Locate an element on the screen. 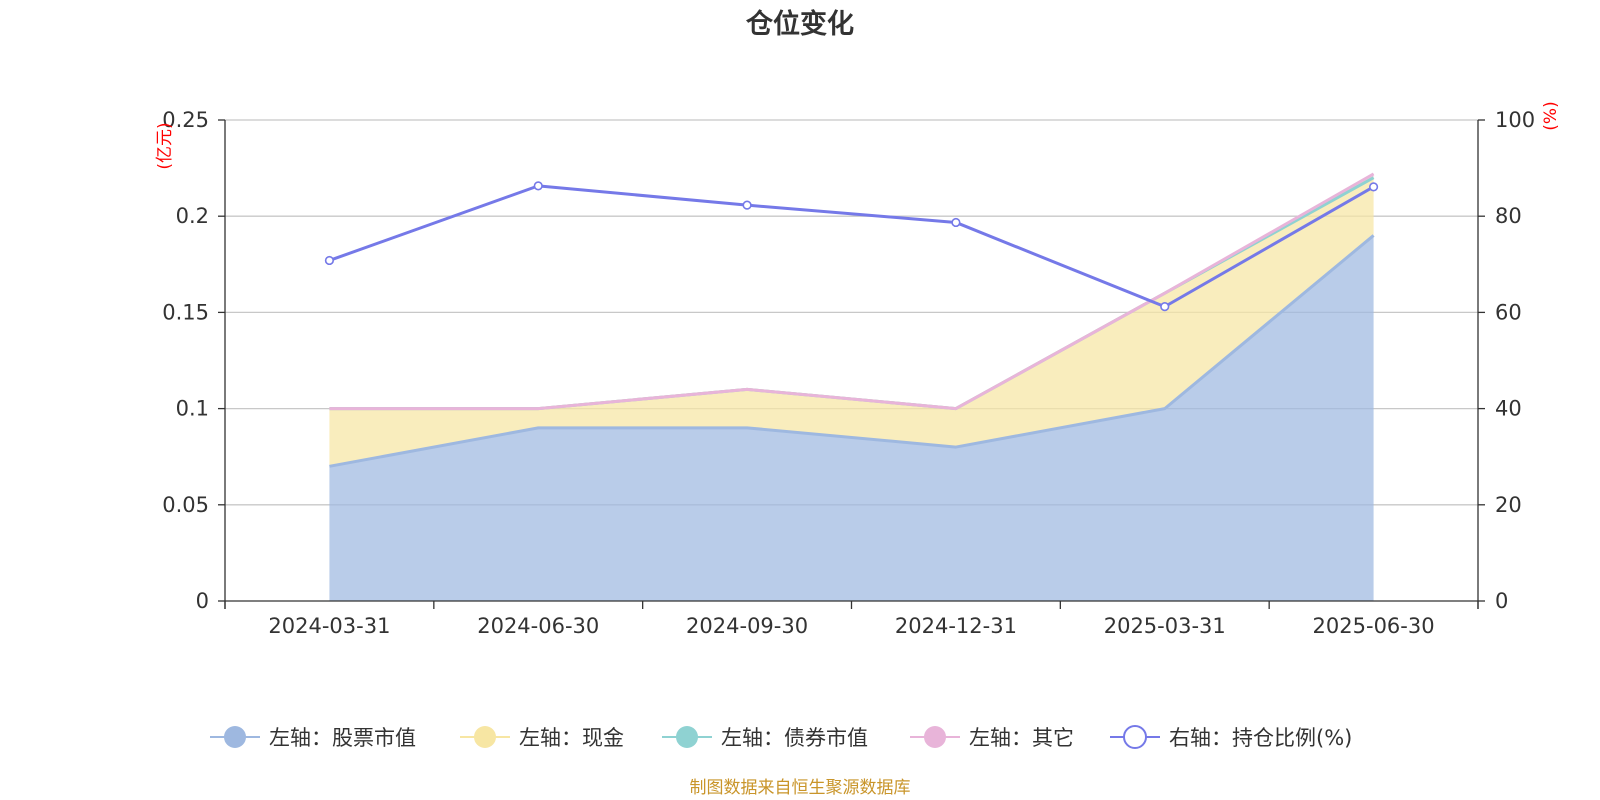 The height and width of the screenshot is (800, 1600). x-tick-label: 2024-09-30 is located at coordinates (747, 626).